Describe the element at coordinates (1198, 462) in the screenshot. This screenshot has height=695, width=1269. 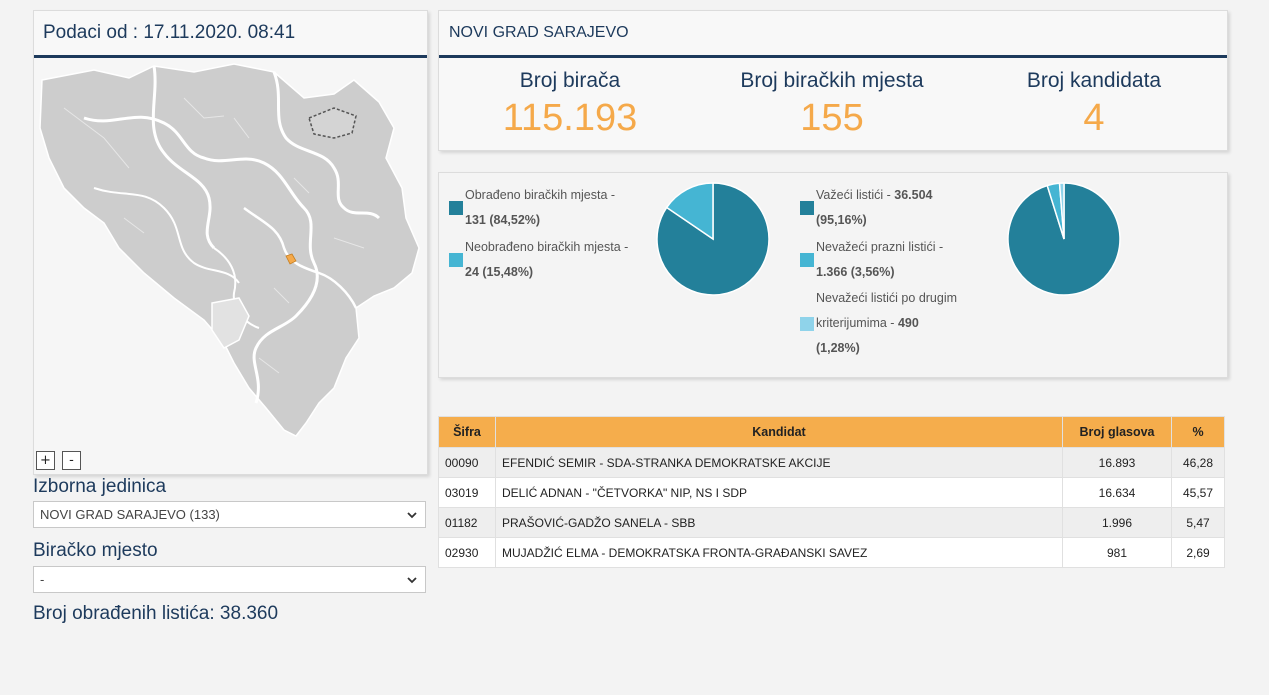
I see `cell-percent: 46,28` at that location.